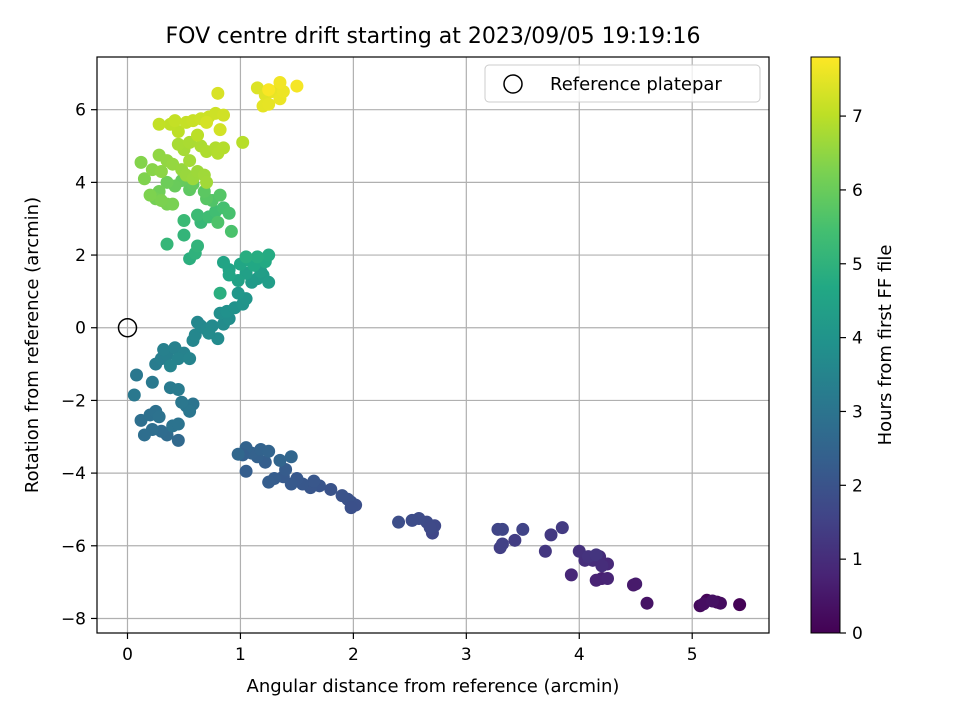 This screenshot has width=960, height=720. I want to click on colorbar-tick-label-3: 3, so click(857, 412).